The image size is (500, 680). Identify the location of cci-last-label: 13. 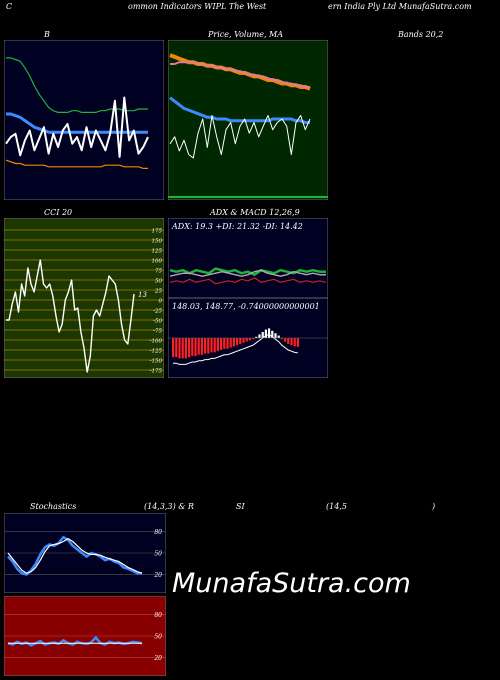
(142, 295).